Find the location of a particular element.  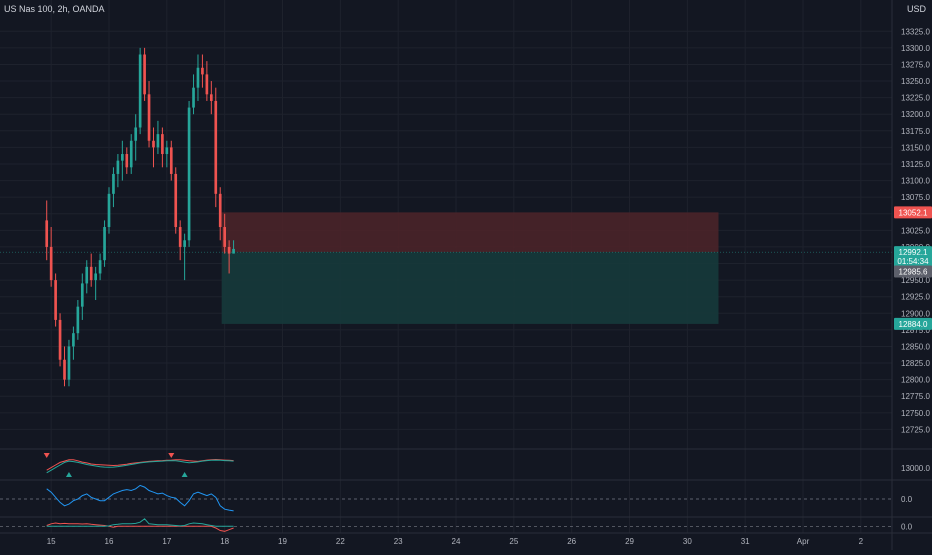

price-label-timer: 01:54:34 is located at coordinates (913, 261).